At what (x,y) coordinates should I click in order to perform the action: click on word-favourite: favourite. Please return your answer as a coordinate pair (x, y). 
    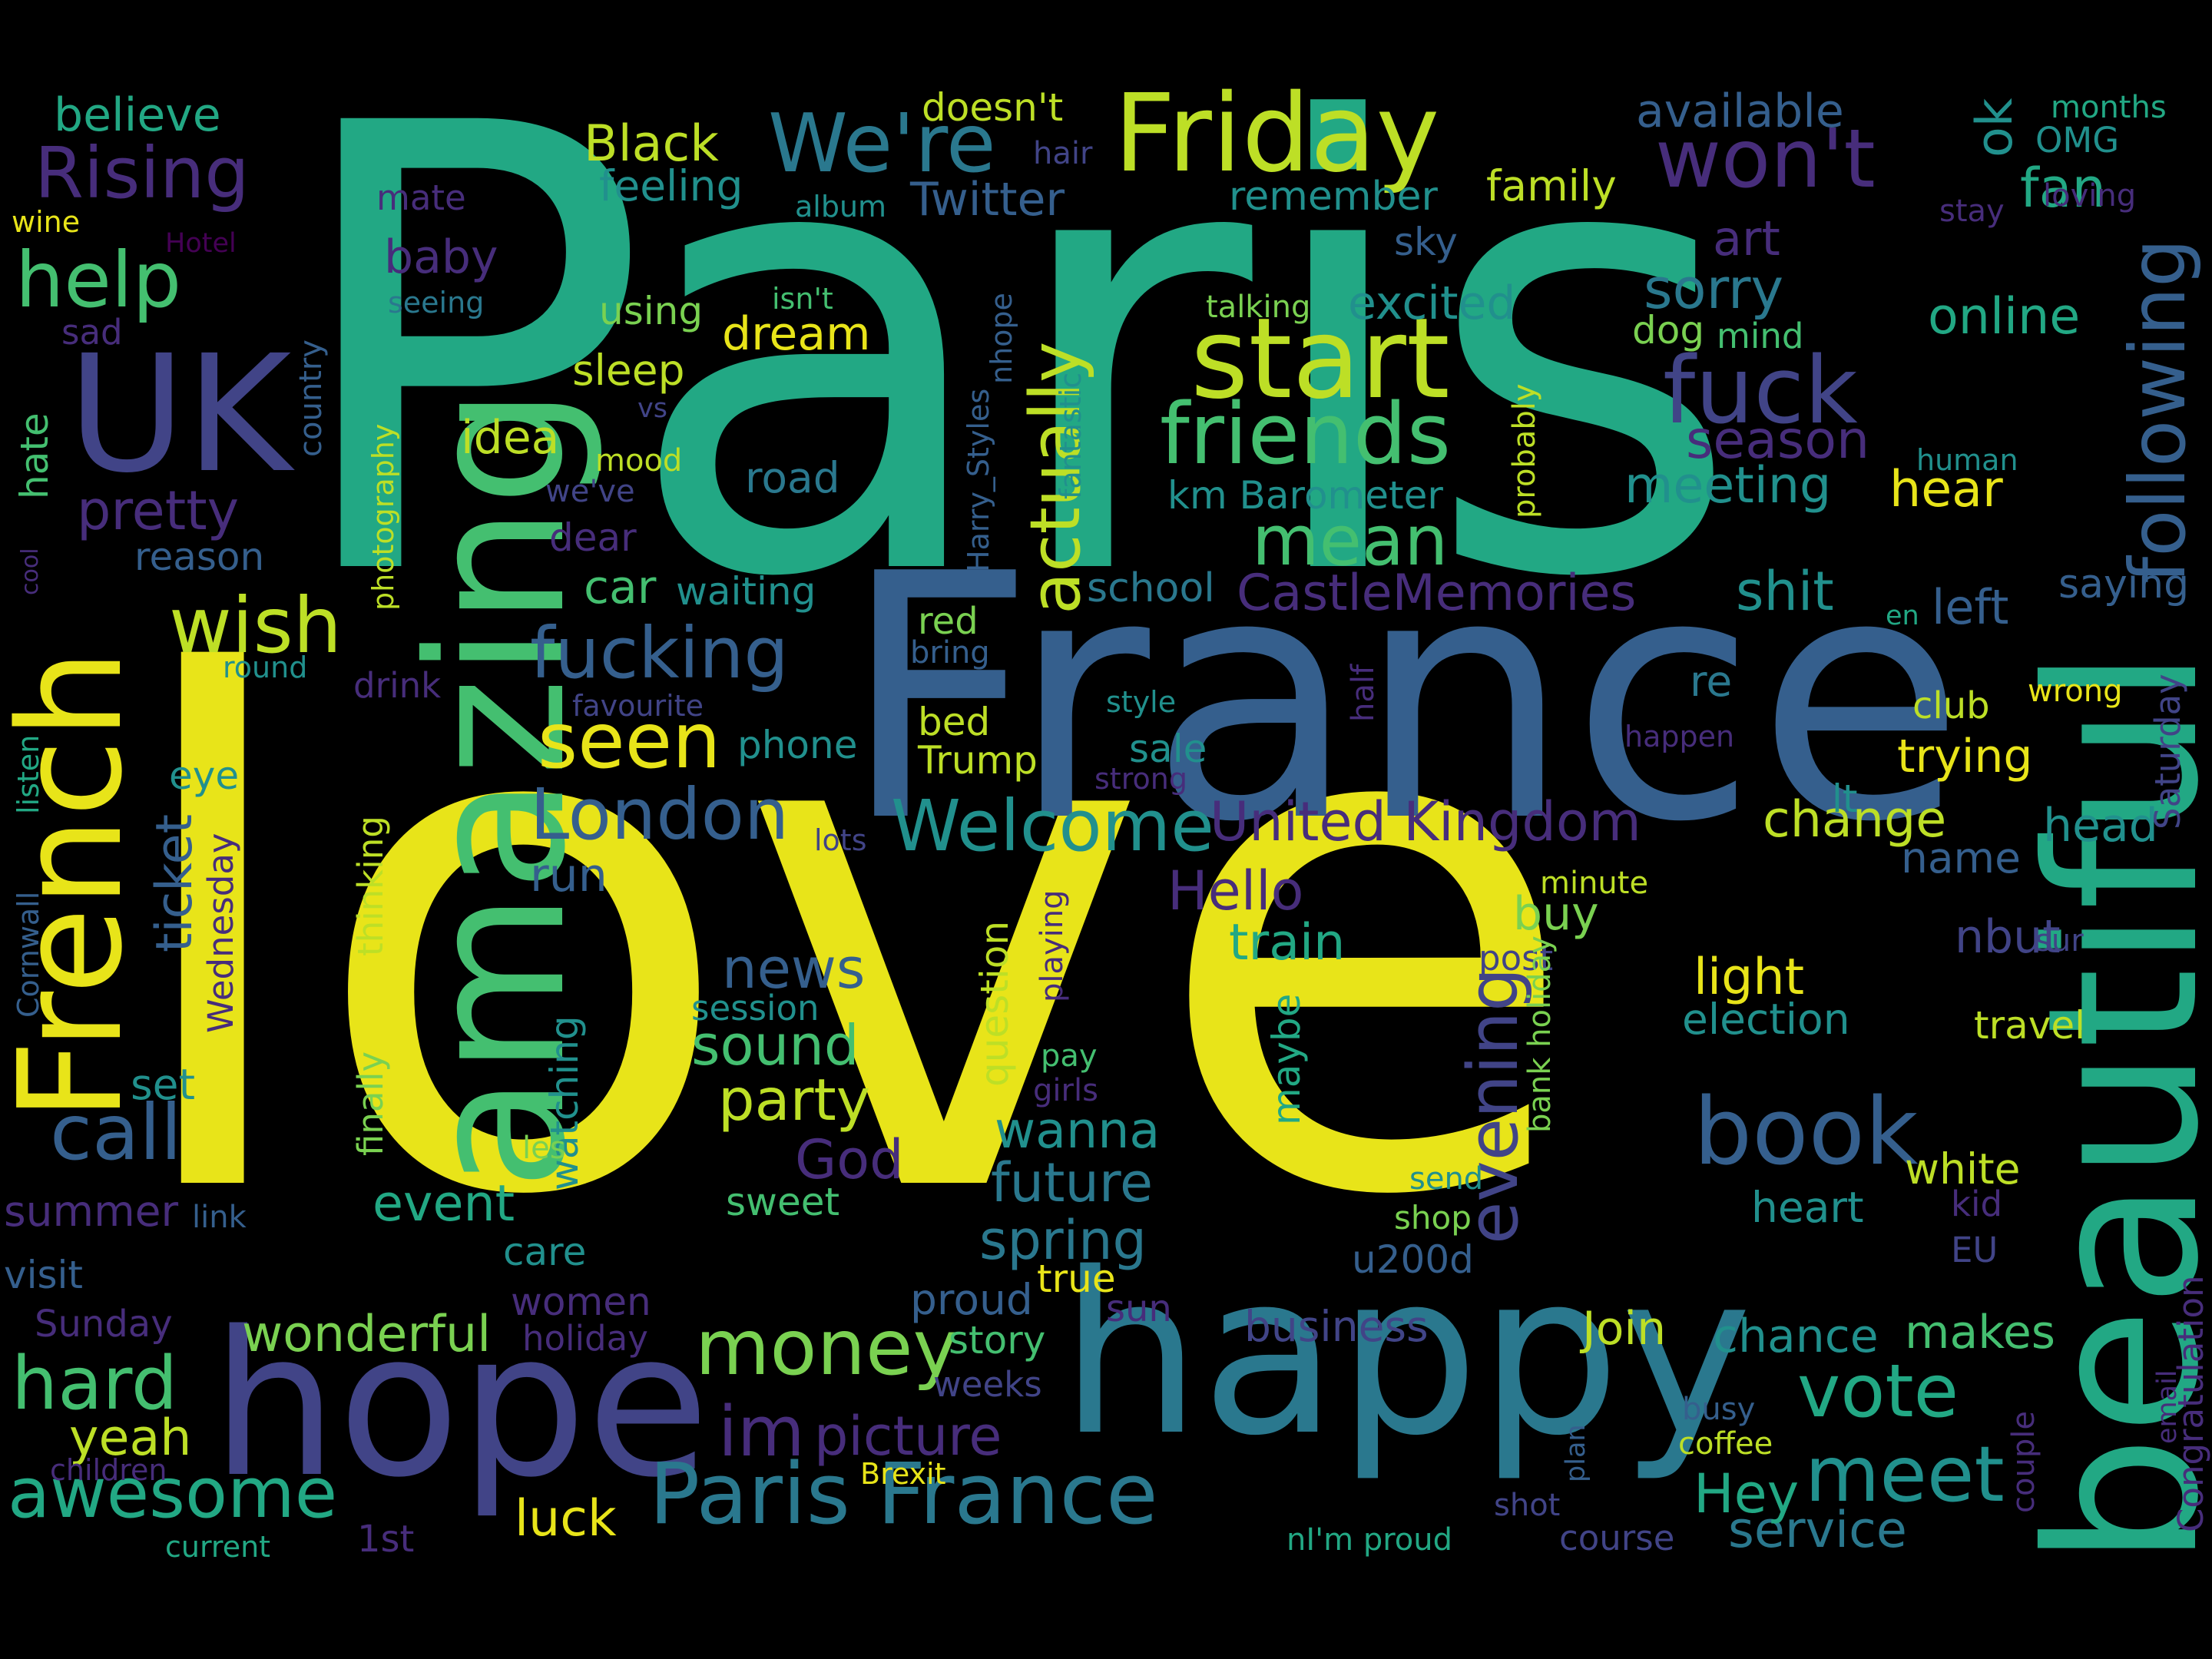
    Looking at the image, I should click on (638, 706).